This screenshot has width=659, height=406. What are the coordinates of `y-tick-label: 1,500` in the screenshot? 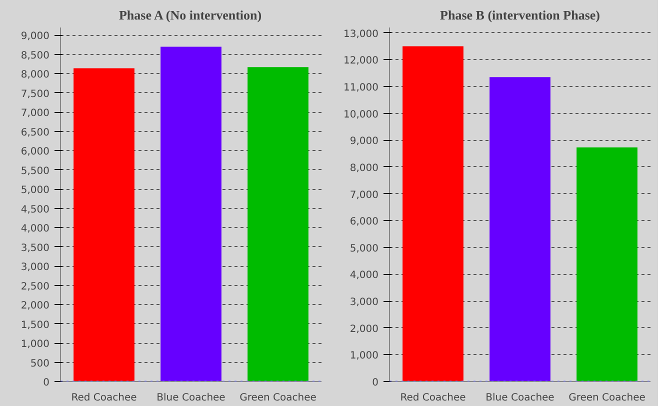 It's located at (35, 325).